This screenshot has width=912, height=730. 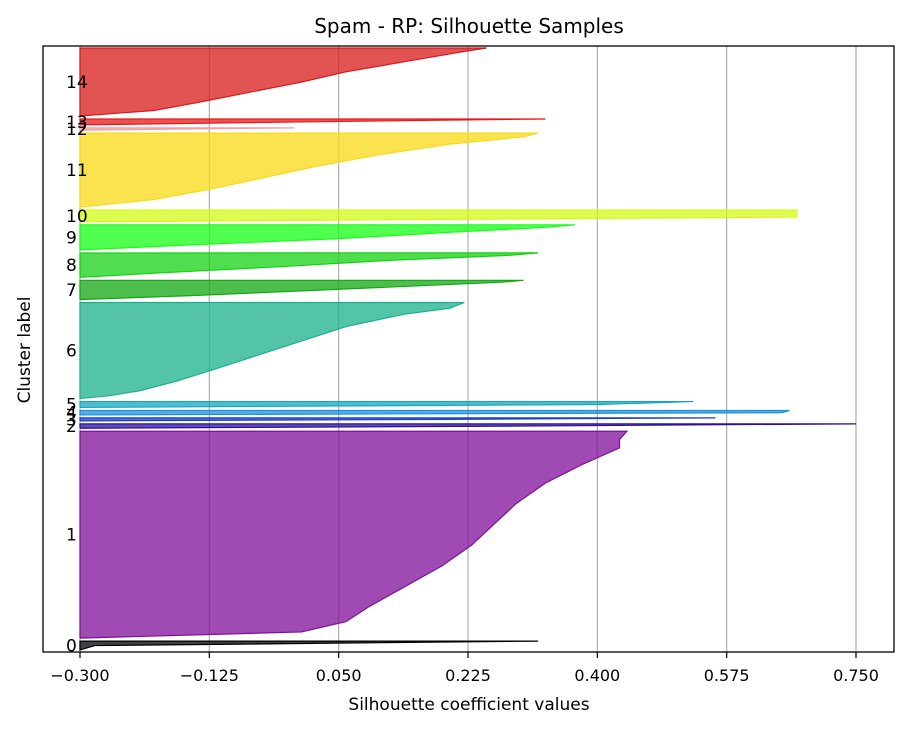 I want to click on cluster-1-label: 1, so click(x=71, y=536).